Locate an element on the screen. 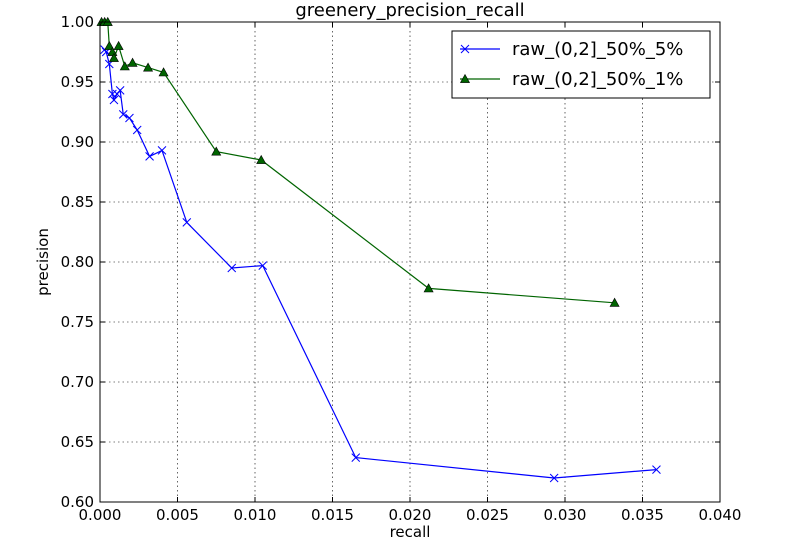 The height and width of the screenshot is (540, 800). y-tick-label: 1.00 is located at coordinates (77, 22).